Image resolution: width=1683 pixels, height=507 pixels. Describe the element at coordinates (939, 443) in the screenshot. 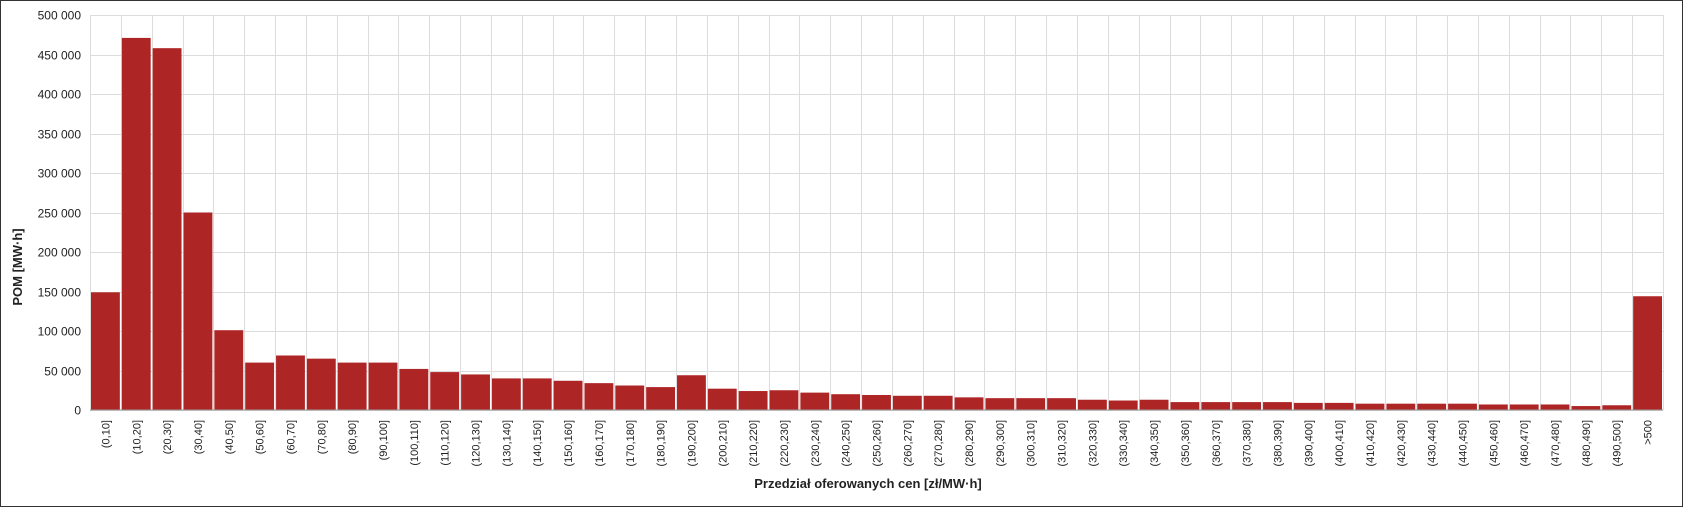

I see `x-tick-label: (270,280]` at that location.